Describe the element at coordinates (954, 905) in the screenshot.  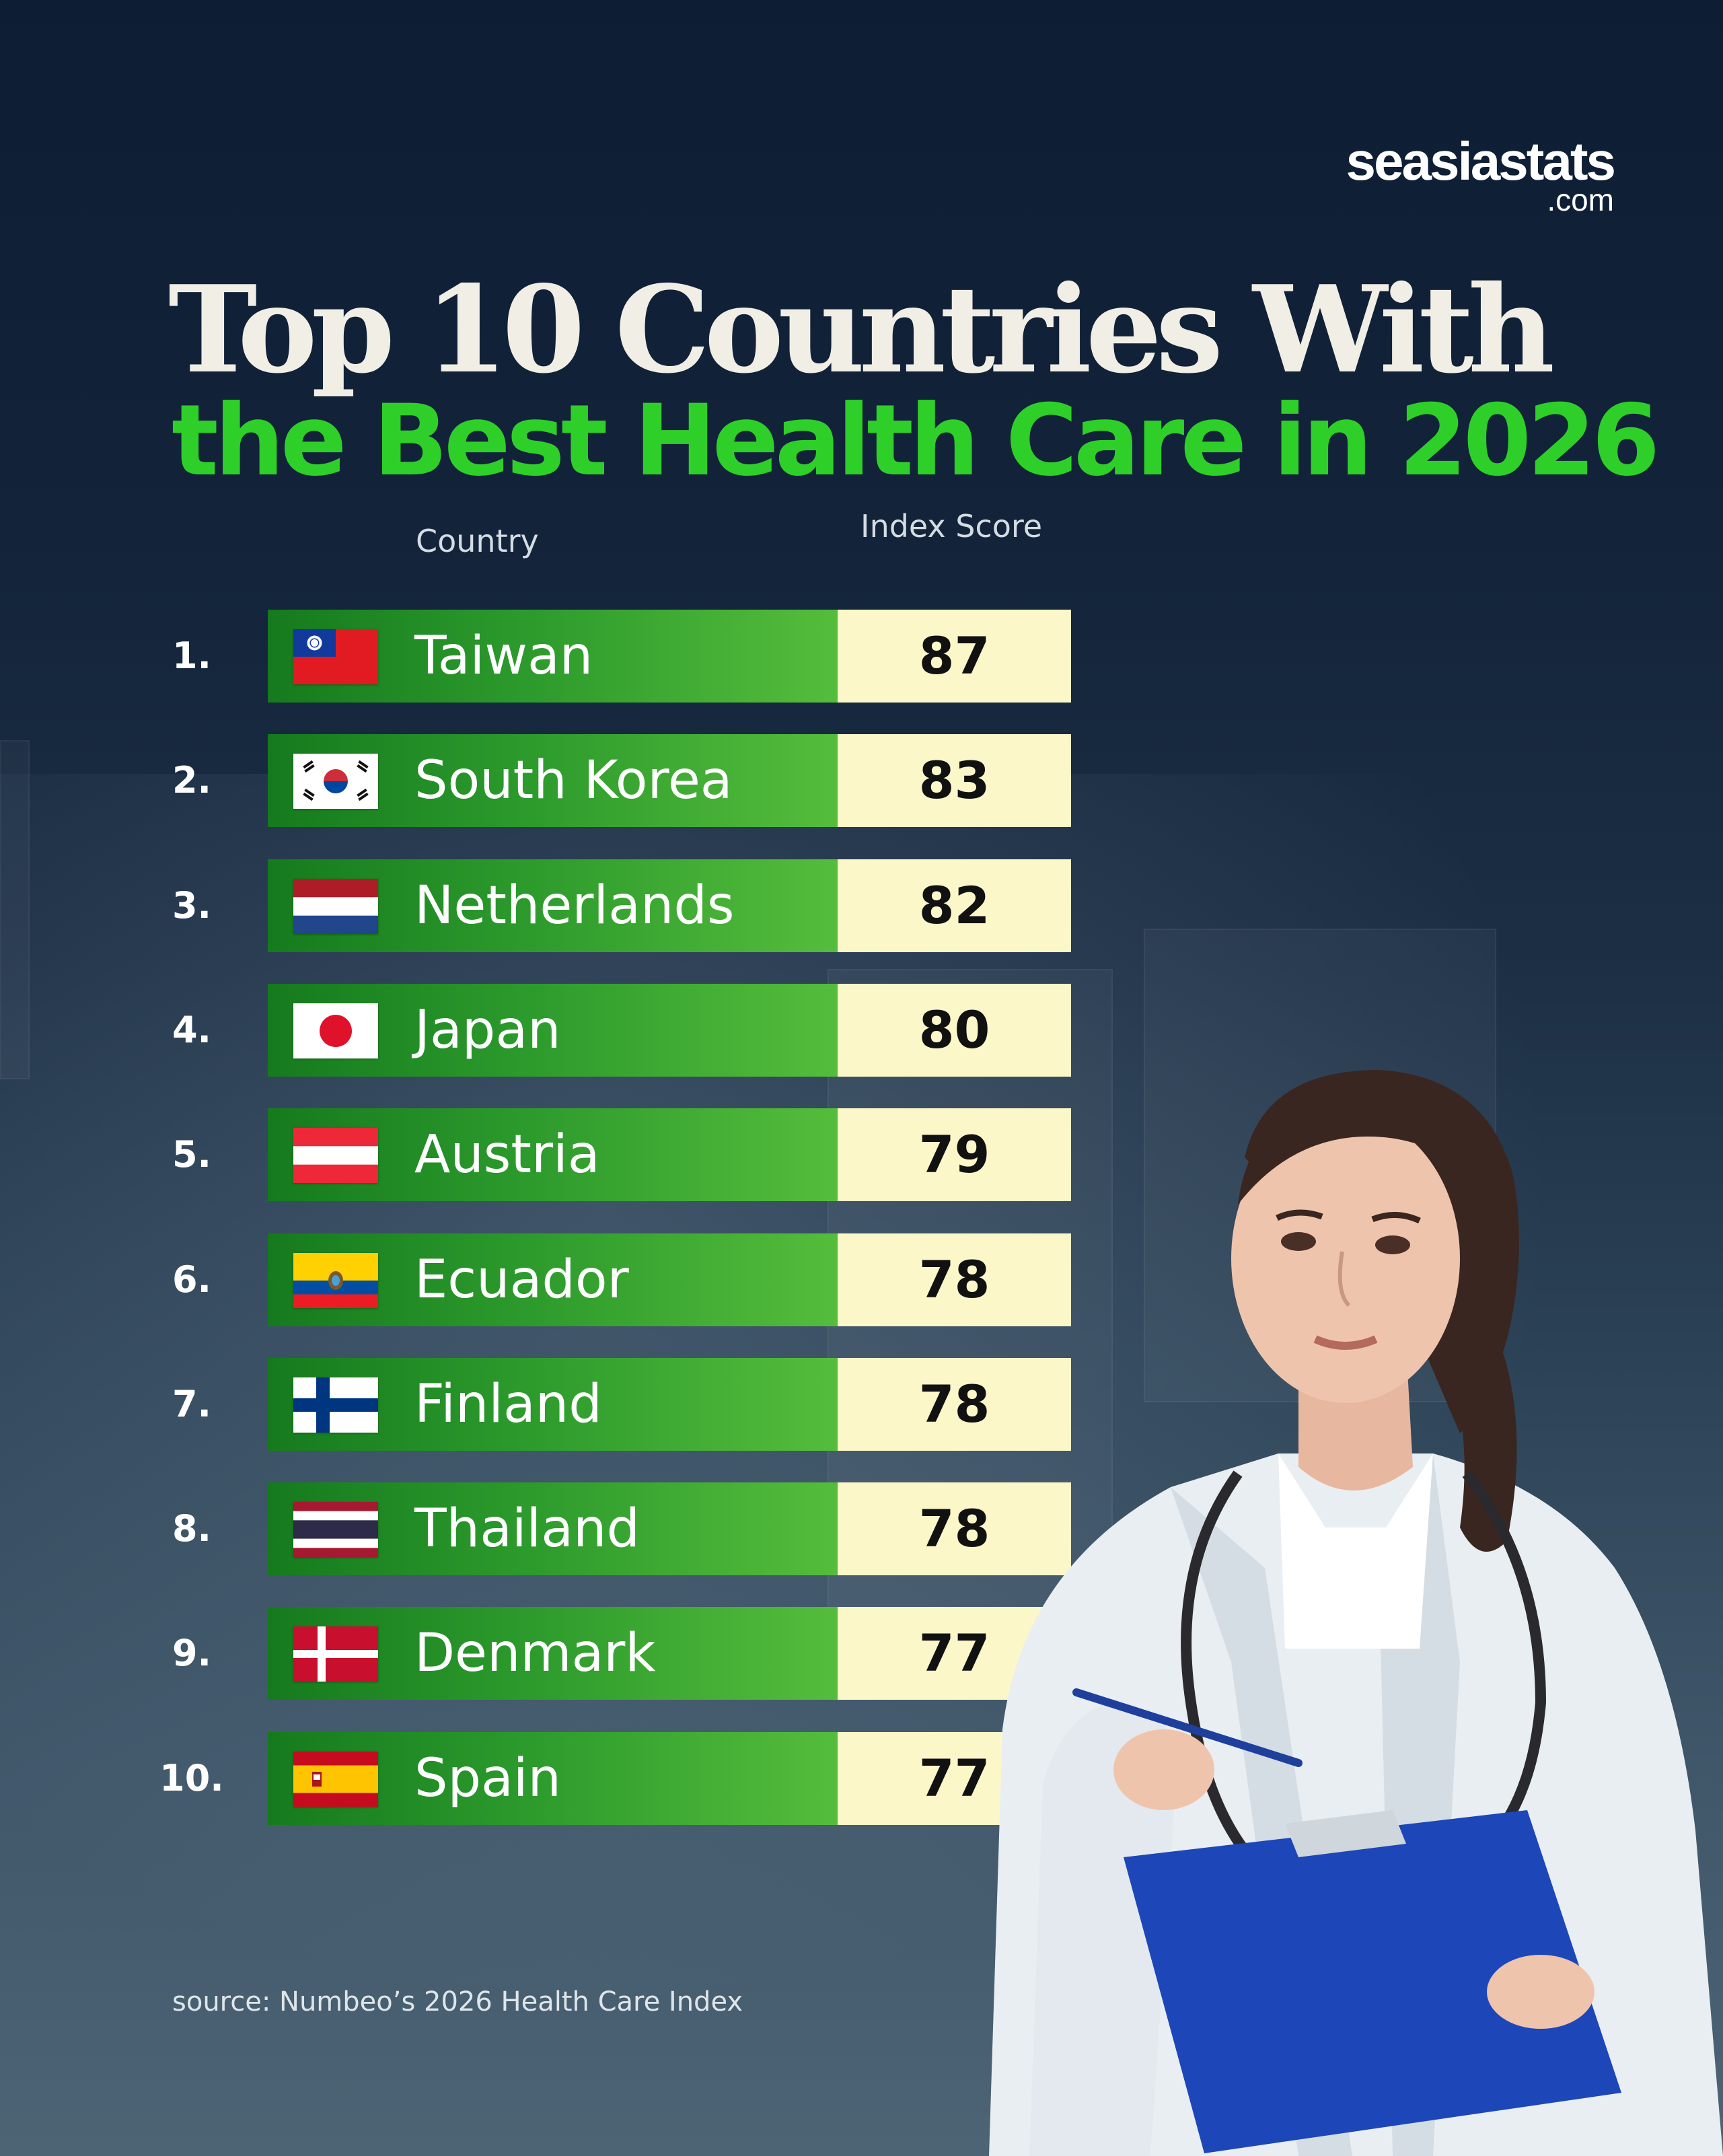
I see `index-score: 82` at that location.